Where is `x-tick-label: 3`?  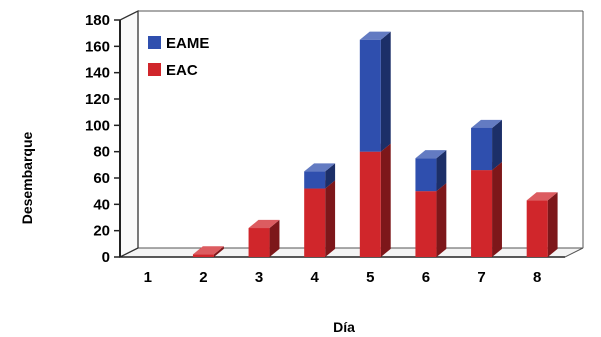 x-tick-label: 3 is located at coordinates (259, 277).